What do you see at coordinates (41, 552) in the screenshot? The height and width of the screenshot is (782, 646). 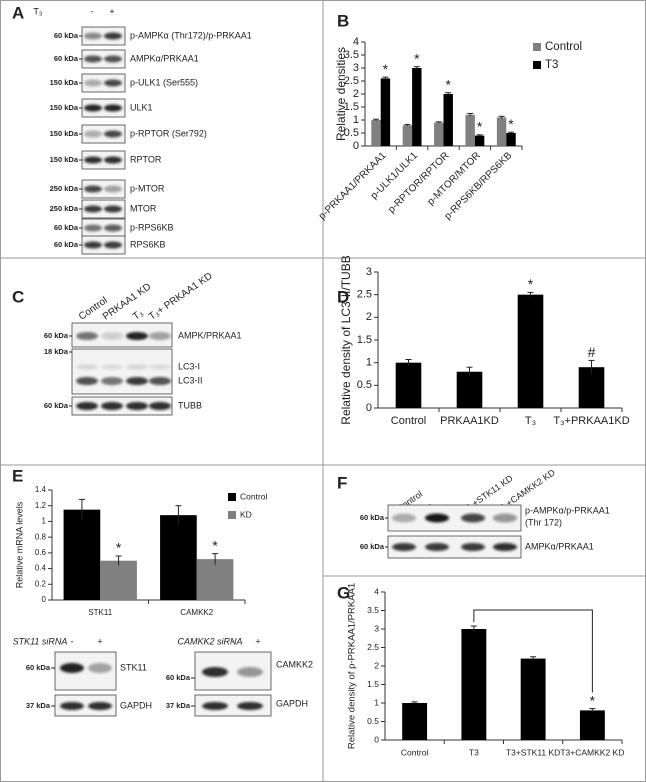 I see `y-tick-label: 0.6` at bounding box center [41, 552].